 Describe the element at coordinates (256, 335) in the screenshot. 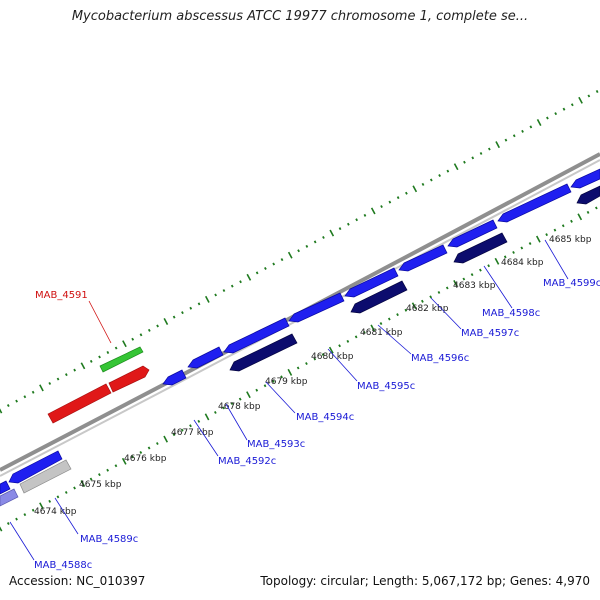

I see `gene-mab-4594c` at that location.